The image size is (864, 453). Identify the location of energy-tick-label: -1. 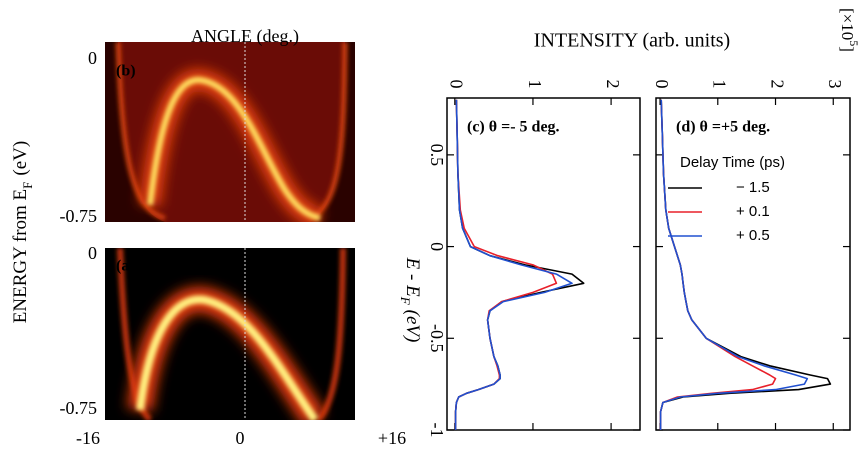
(437, 430).